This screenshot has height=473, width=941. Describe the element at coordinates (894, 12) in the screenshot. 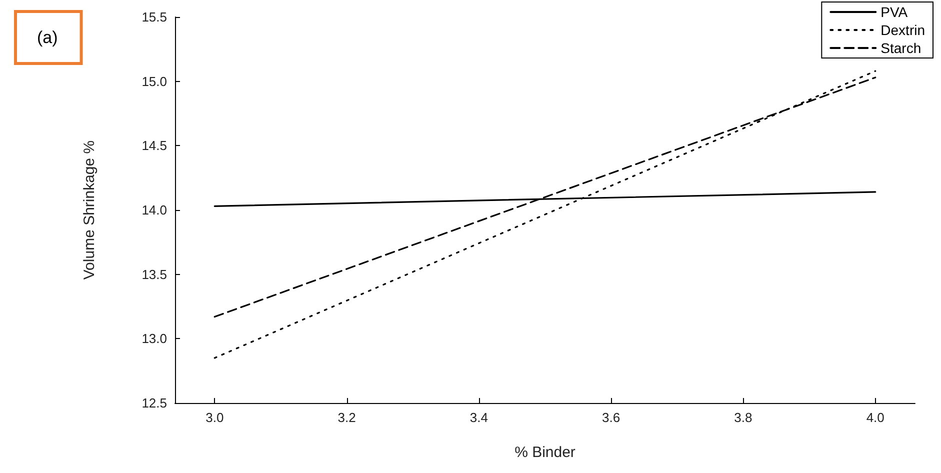

I see `legend-label: PVA` at that location.